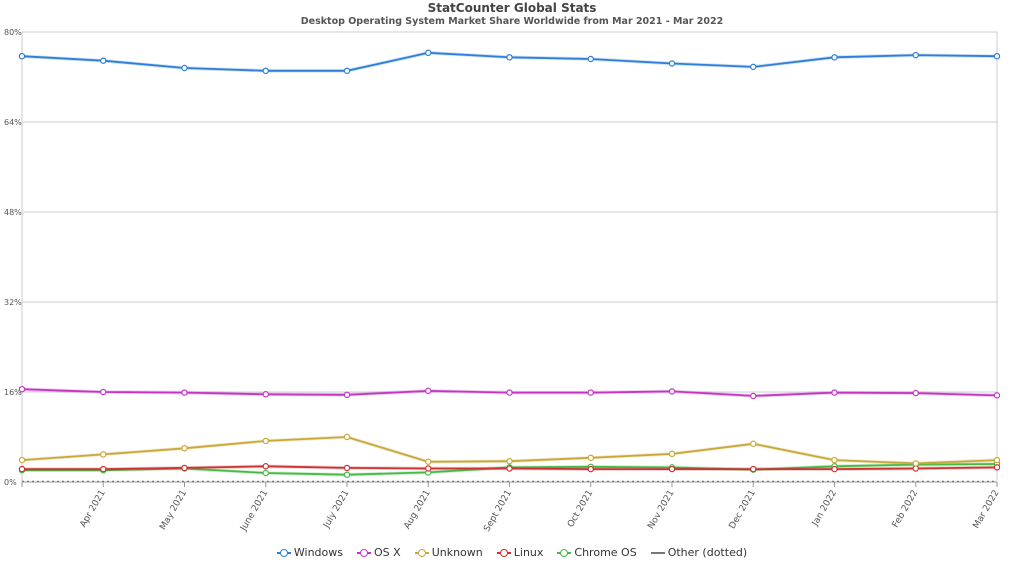 The height and width of the screenshot is (576, 1024). Describe the element at coordinates (661, 510) in the screenshot. I see `x-tick-label: Nov 2021` at that location.